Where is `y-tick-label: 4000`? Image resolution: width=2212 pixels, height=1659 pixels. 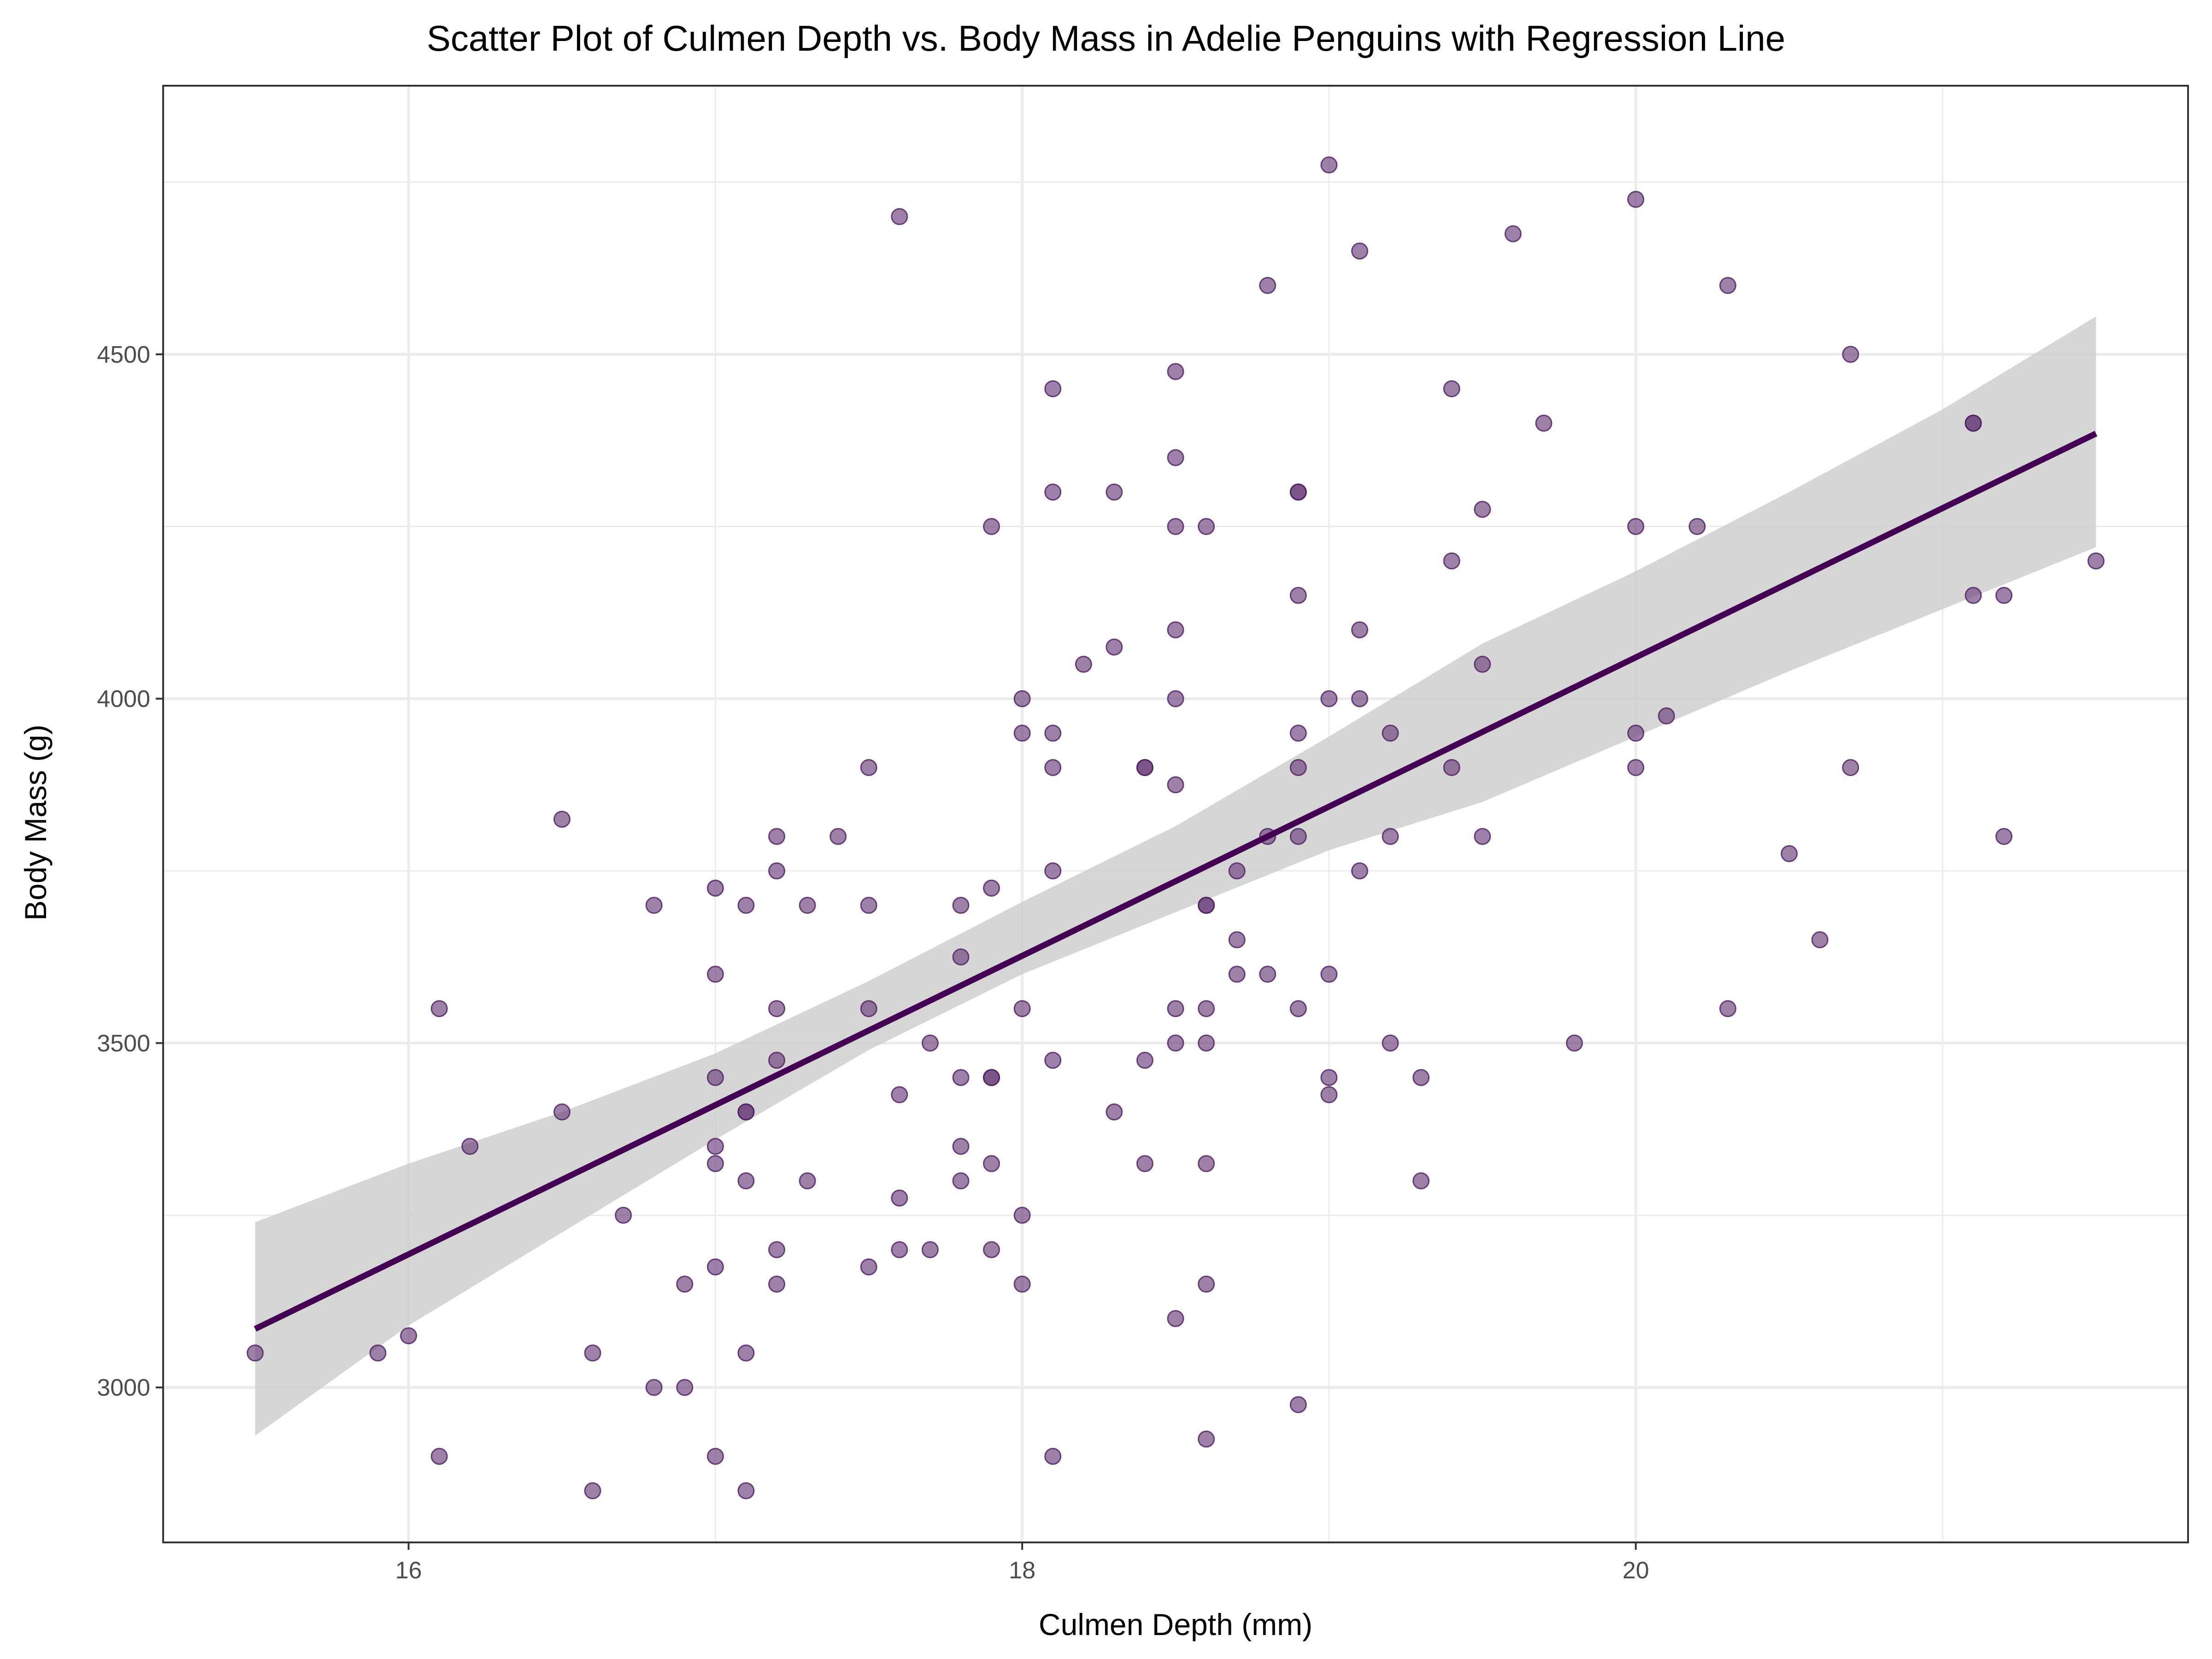 y-tick-label: 4000 is located at coordinates (123, 699).